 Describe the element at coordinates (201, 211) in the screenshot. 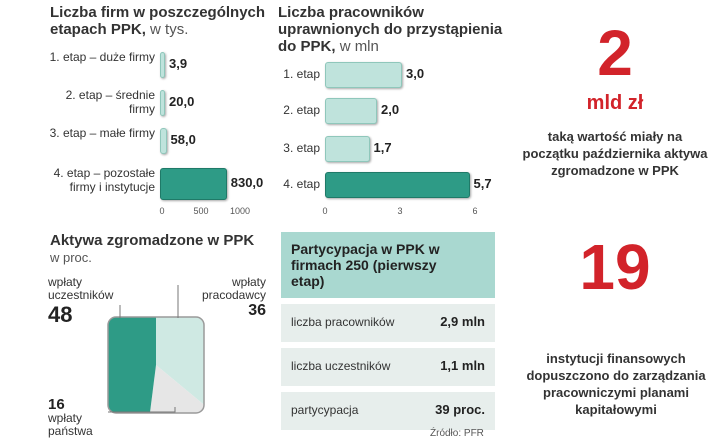

I see `firms-x-tick: 500` at that location.